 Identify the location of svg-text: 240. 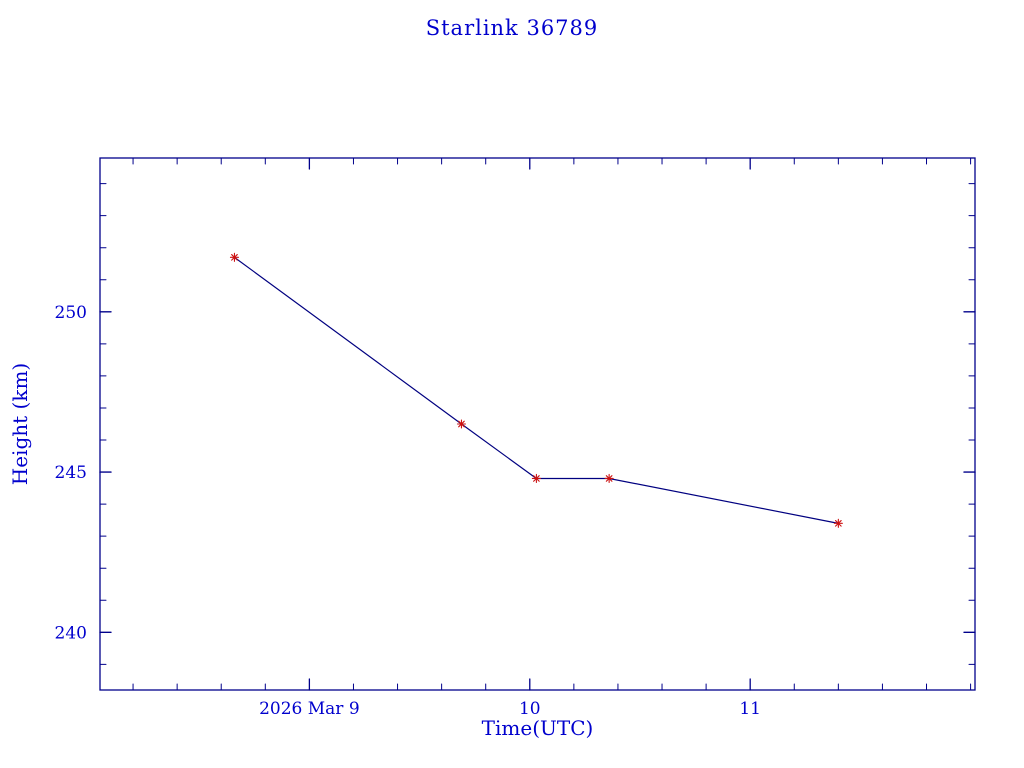
(71, 633).